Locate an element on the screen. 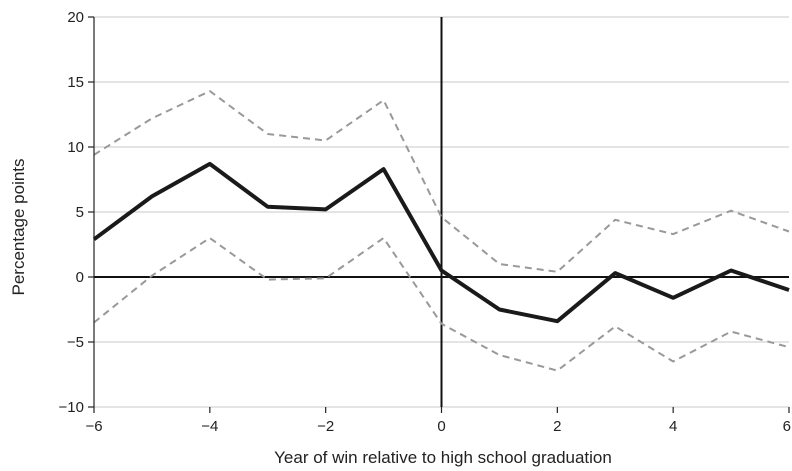 This screenshot has height=471, width=792. x-tick-label: 6 is located at coordinates (787, 426).